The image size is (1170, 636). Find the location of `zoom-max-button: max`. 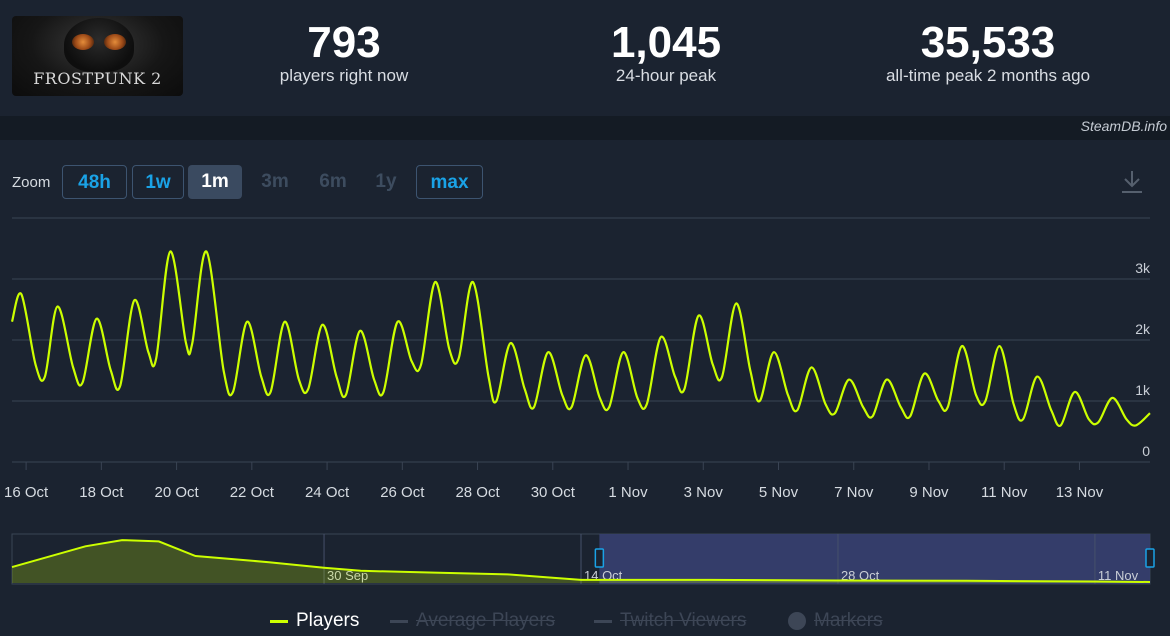

zoom-max-button: max is located at coordinates (449, 182).